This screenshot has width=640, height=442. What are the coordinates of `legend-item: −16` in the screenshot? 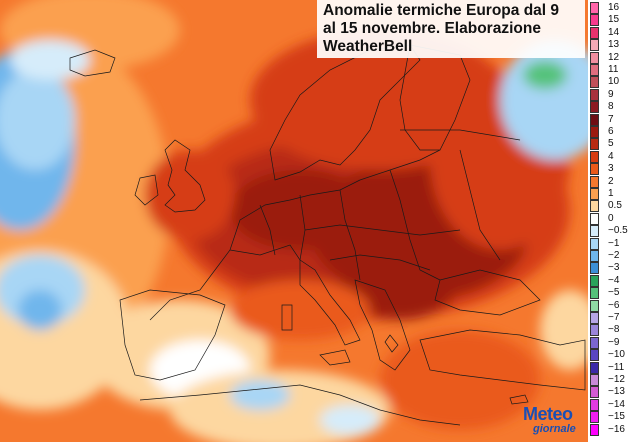 It's located at (614, 430).